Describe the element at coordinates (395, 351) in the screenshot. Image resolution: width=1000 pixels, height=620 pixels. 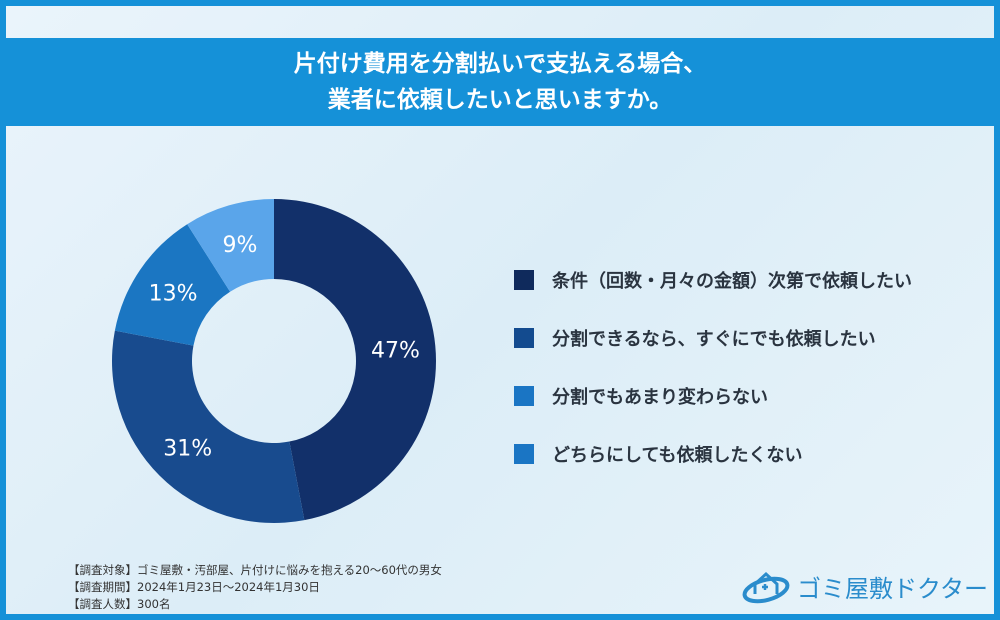
I see `slice-label: 47%` at that location.